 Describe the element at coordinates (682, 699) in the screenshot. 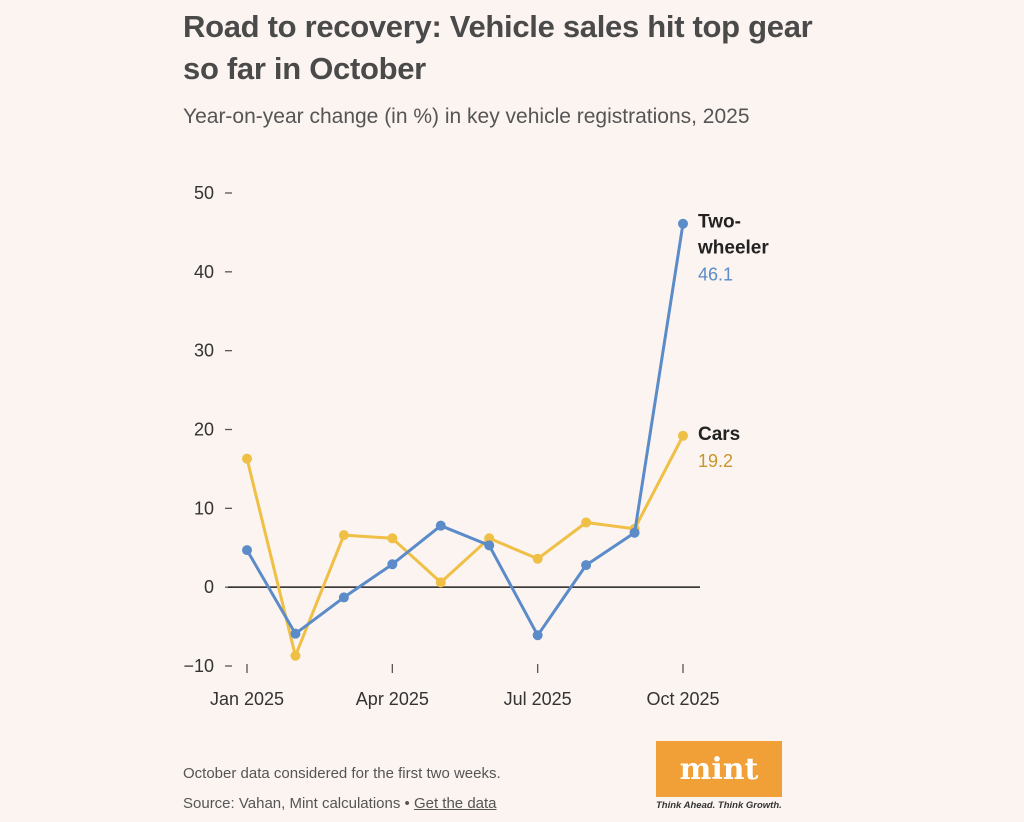

I see `x-tick-label: Oct 2025` at that location.